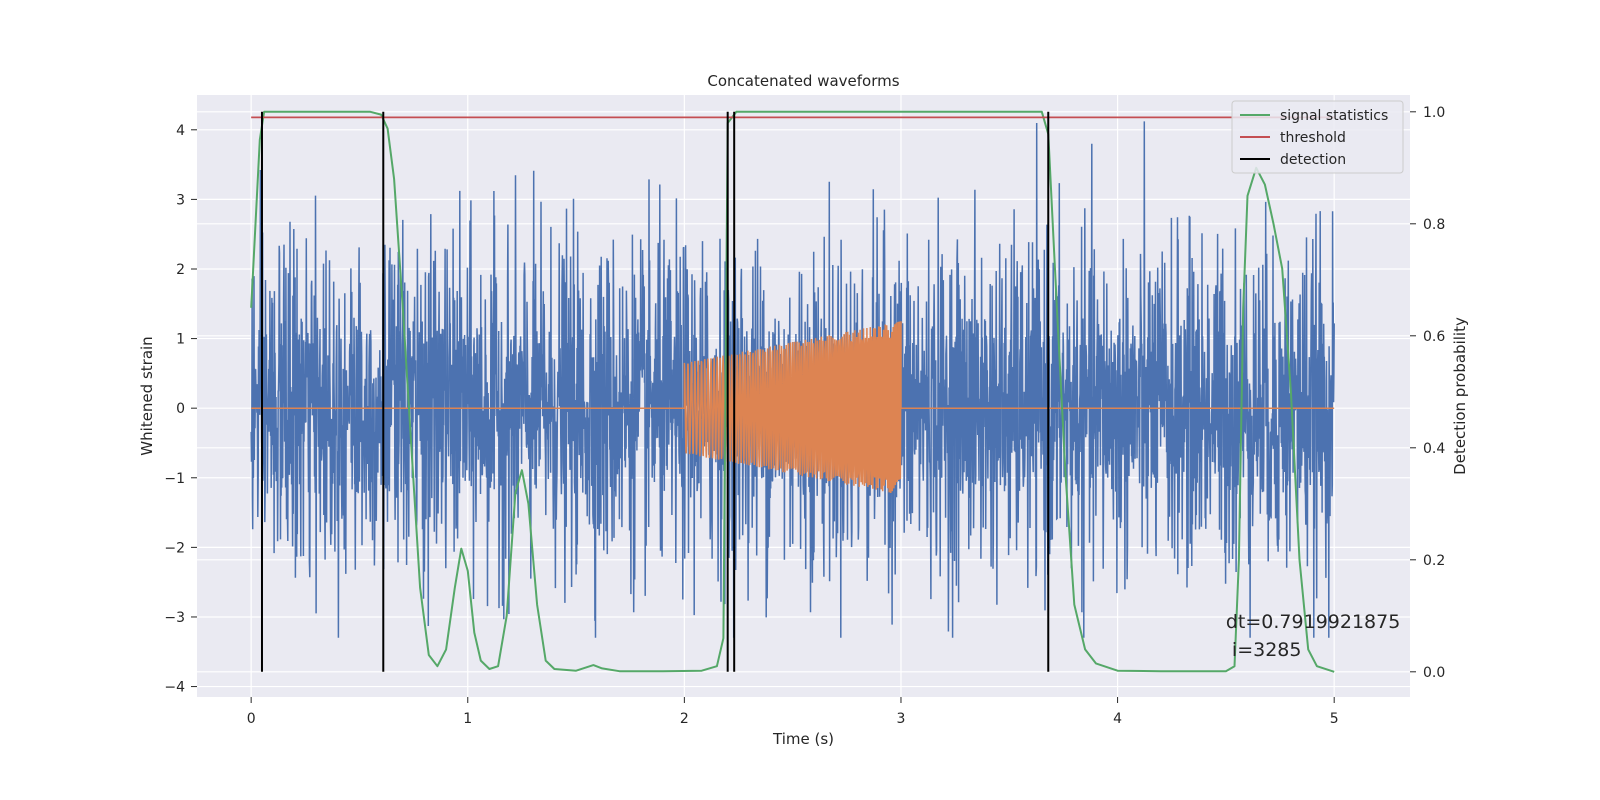 The image size is (1600, 800). Describe the element at coordinates (1434, 673) in the screenshot. I see `y2-tick-label-5: 0.0` at that location.